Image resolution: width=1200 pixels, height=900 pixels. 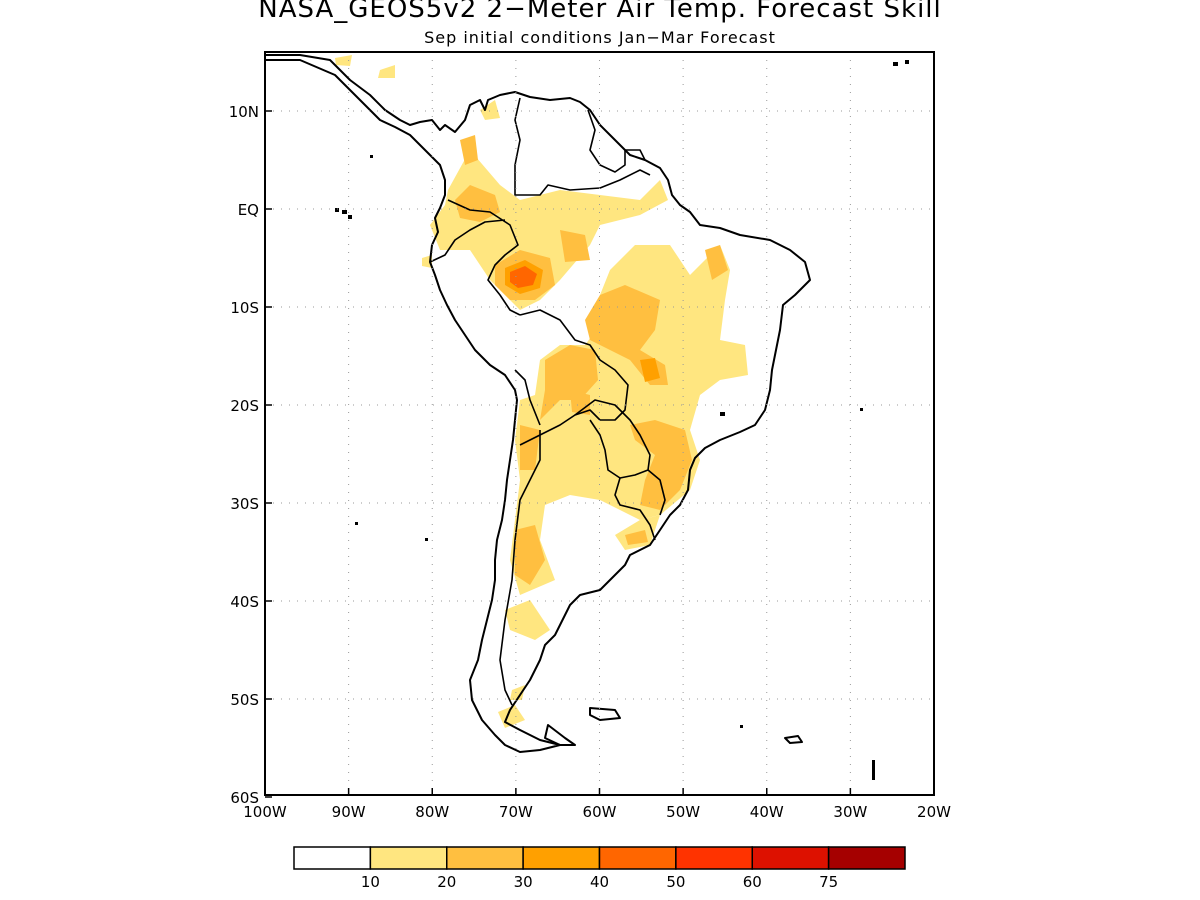 I want to click on lon-tick-label: 60W, so click(x=600, y=812).